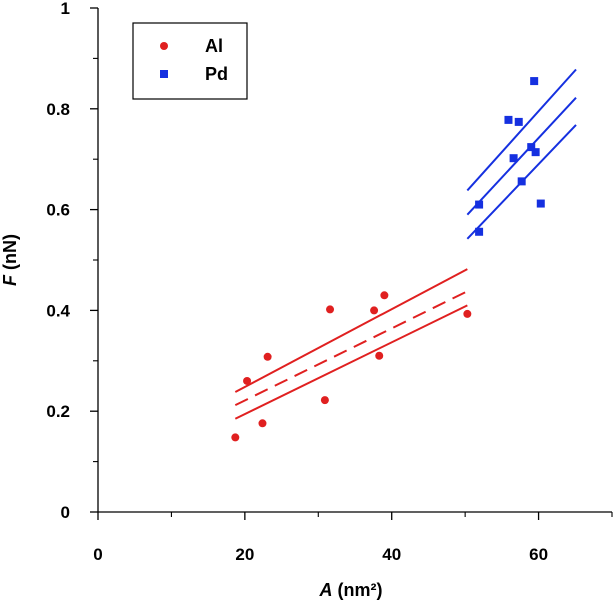 The width and height of the screenshot is (616, 601). Describe the element at coordinates (391, 554) in the screenshot. I see `x-tick-label: 40` at that location.